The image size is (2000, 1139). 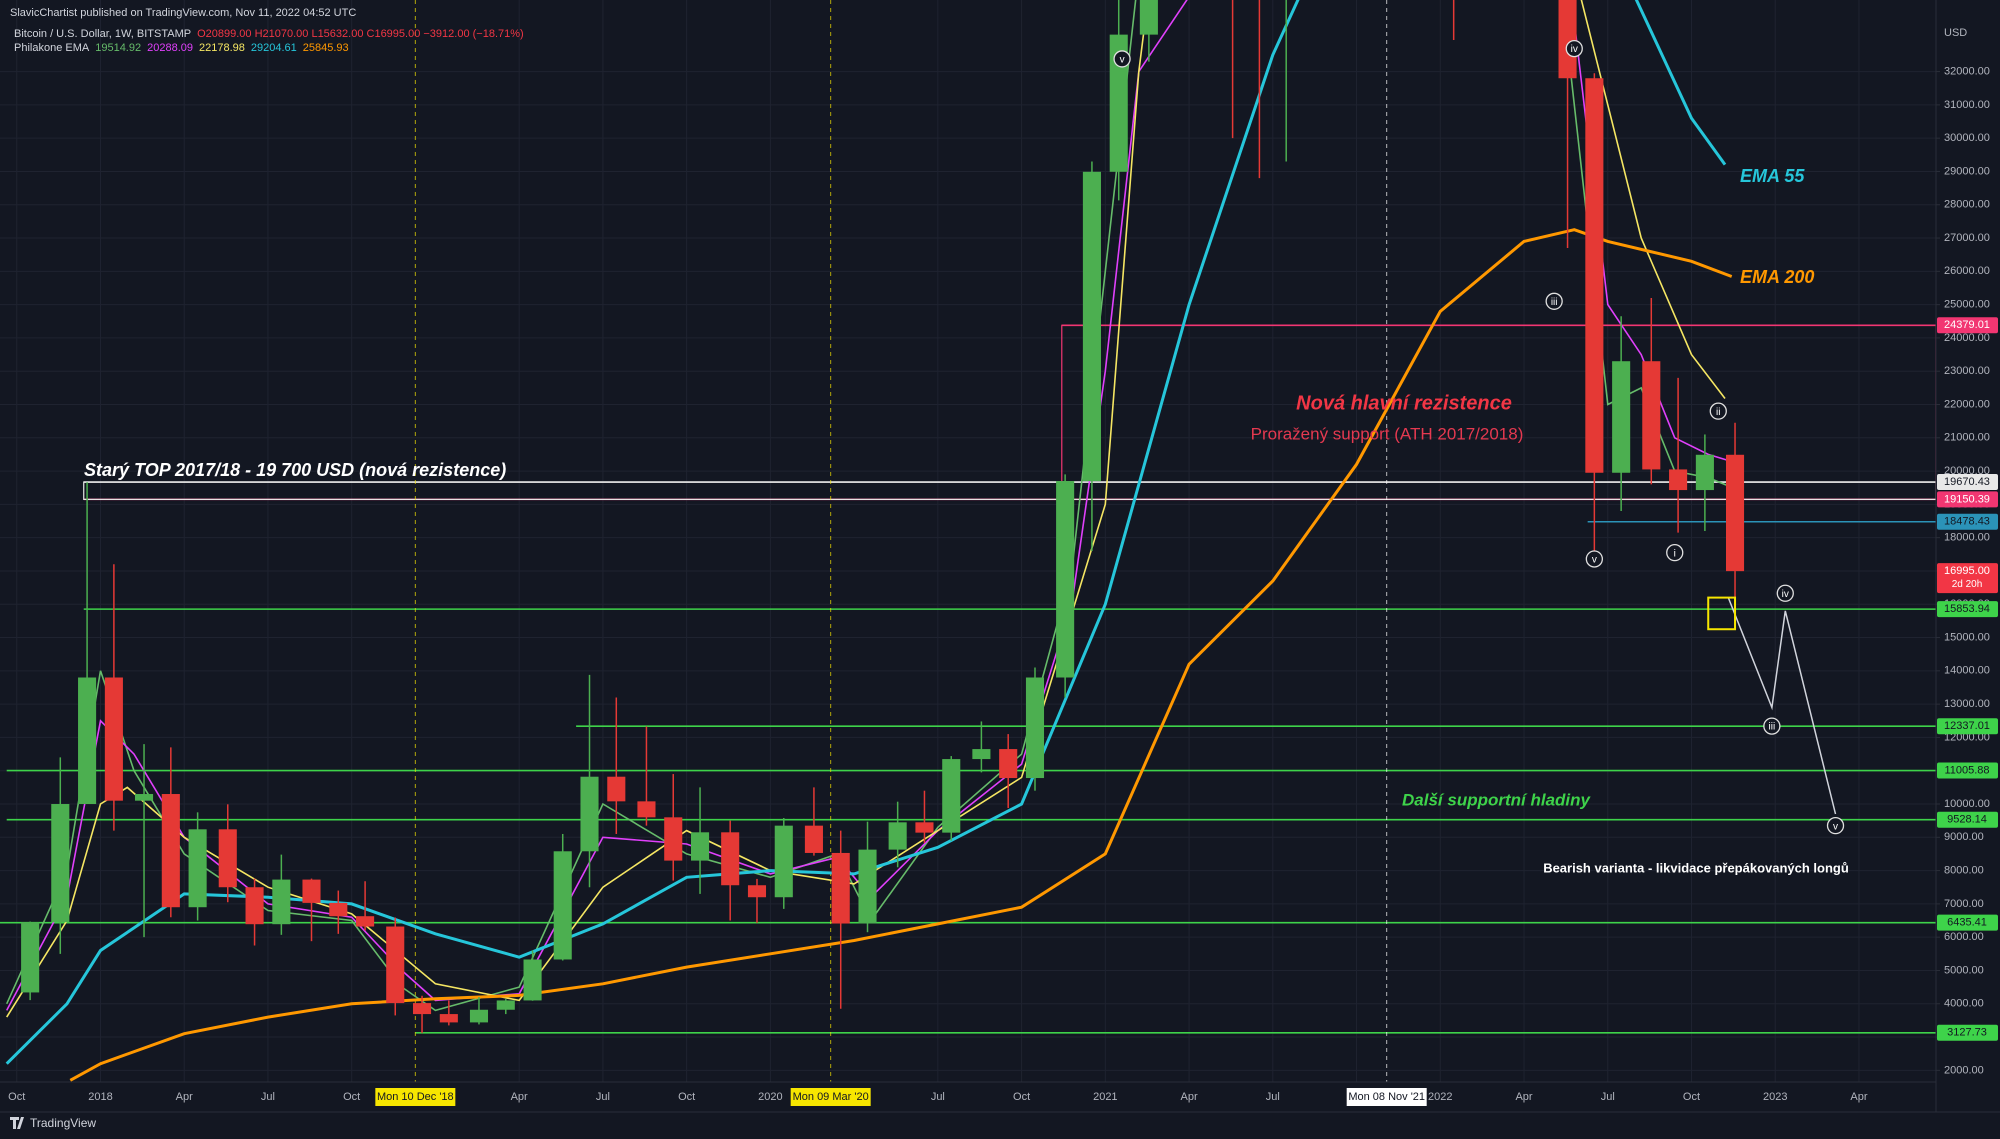 I want to click on ema-legend-value: 19514.92, so click(x=118, y=48).